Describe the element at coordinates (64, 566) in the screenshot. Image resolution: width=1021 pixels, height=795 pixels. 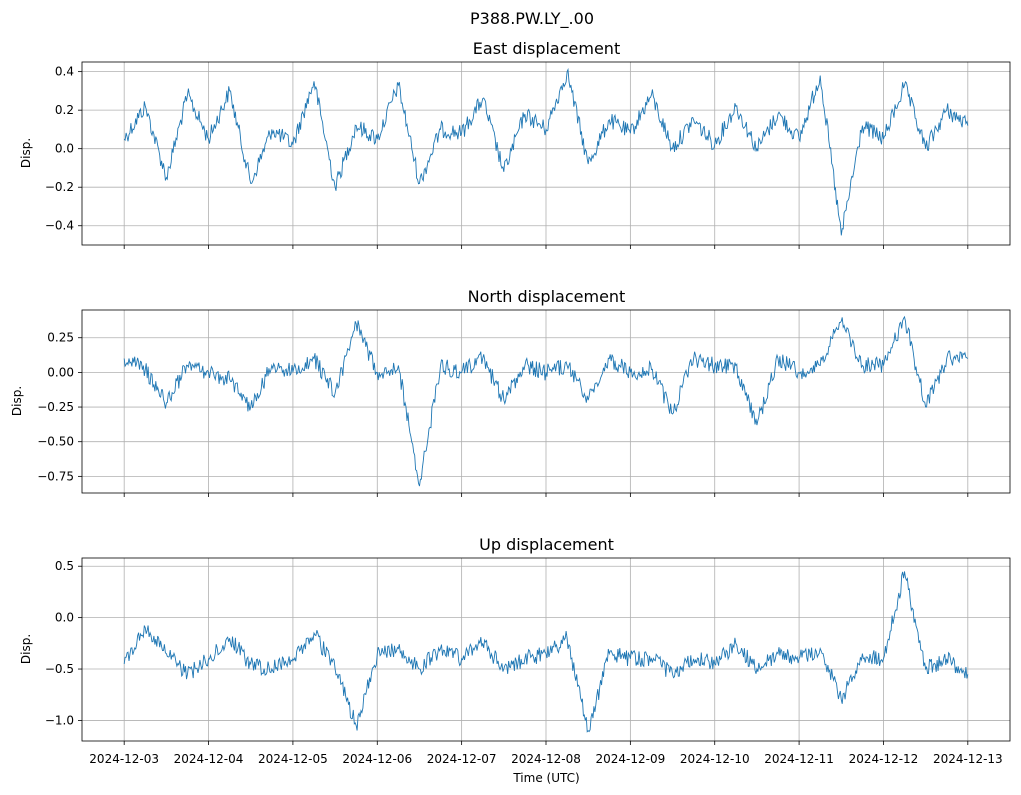
I see `up-y-tick-label: 0.5` at that location.